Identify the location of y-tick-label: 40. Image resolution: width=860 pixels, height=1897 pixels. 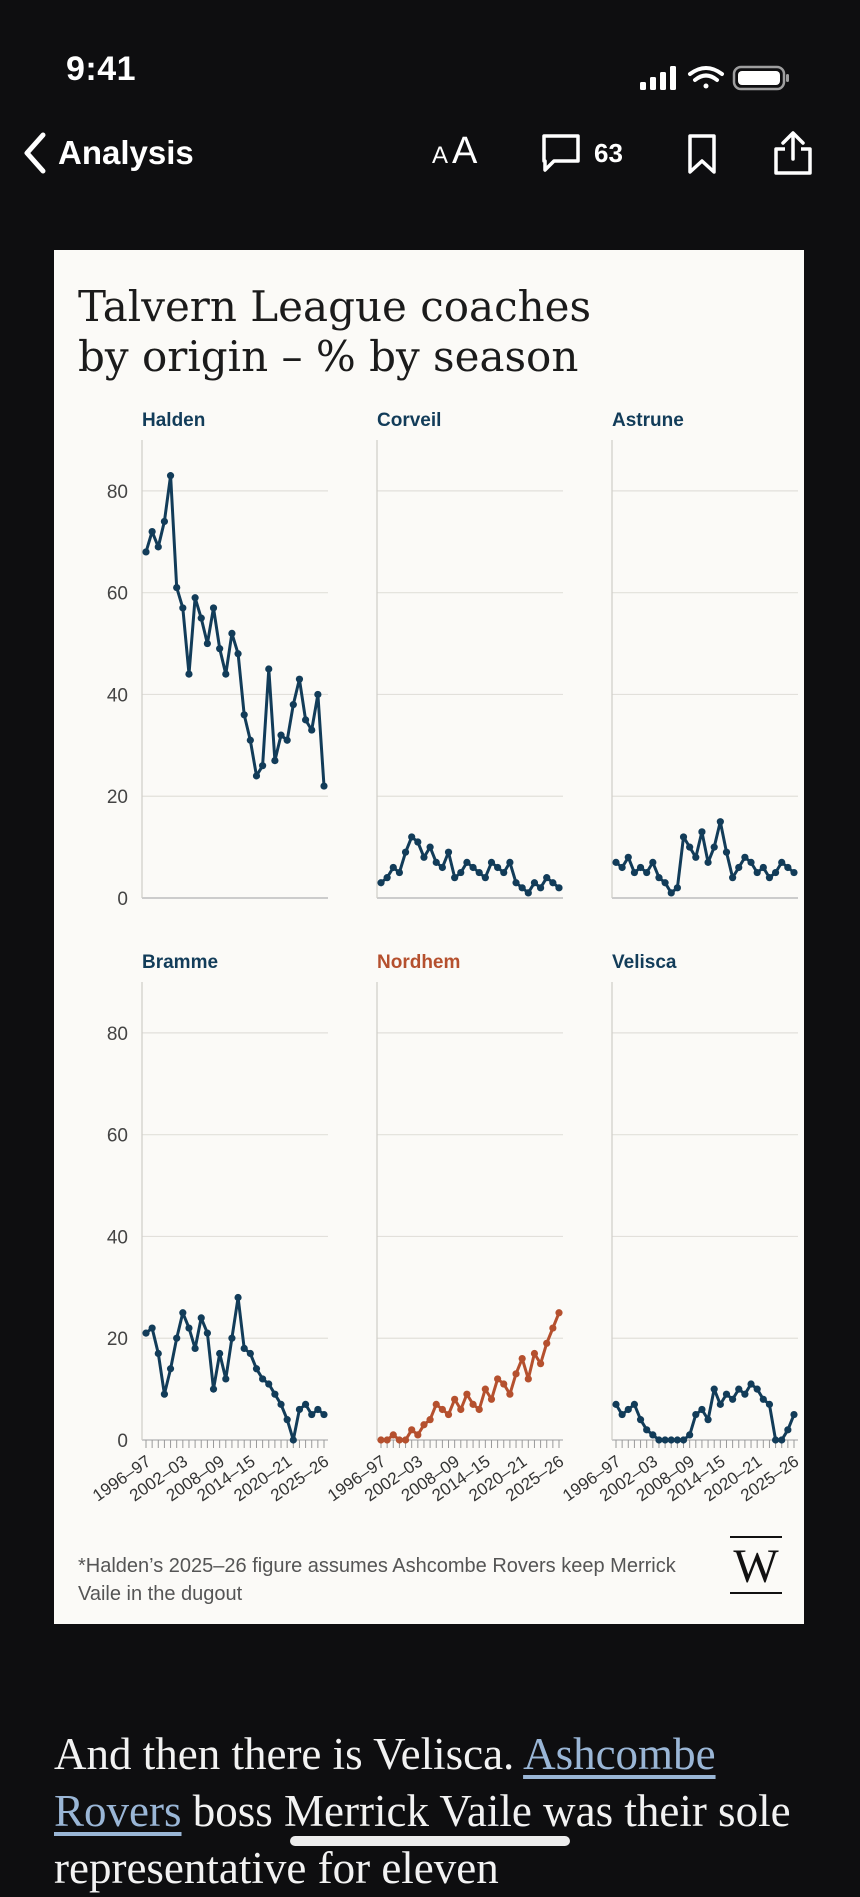
(117, 695).